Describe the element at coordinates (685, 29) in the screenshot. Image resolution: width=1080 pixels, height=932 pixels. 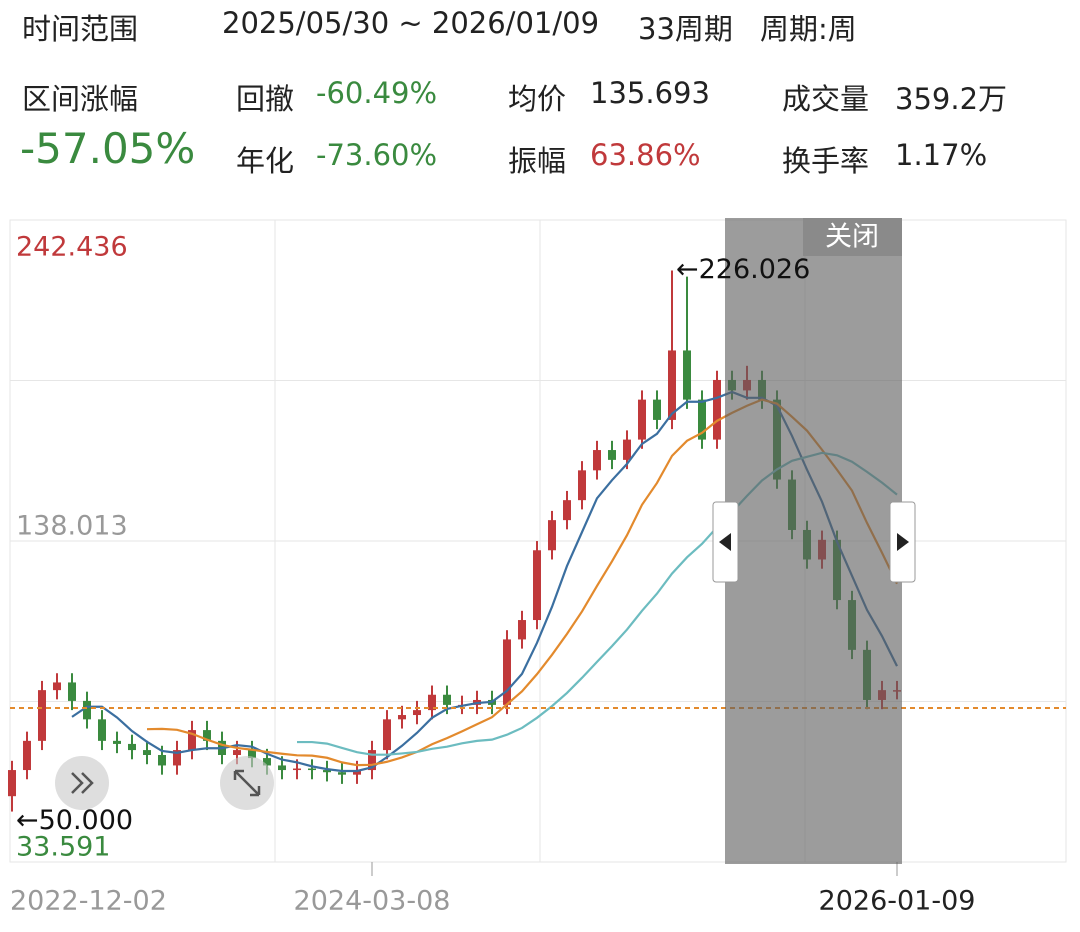
I see `periods: 33周期` at that location.